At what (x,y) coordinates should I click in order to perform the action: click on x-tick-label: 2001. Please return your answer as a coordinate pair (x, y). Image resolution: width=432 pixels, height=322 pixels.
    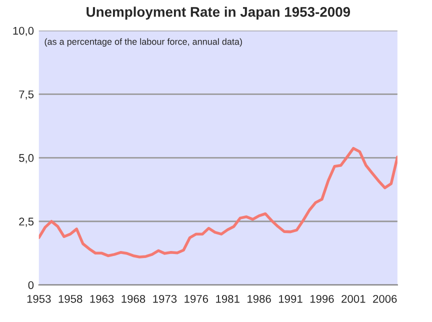
    Looking at the image, I should click on (354, 298).